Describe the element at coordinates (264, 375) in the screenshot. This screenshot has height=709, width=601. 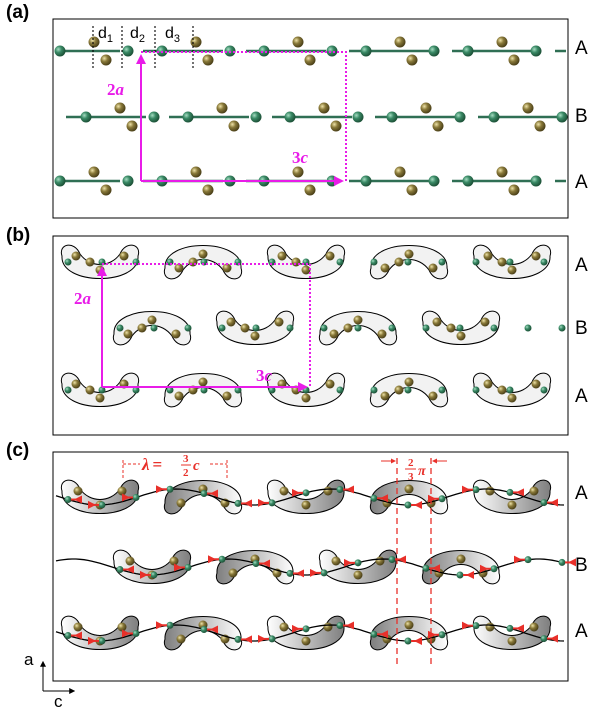
I see `vector-3c-label: 3c` at that location.